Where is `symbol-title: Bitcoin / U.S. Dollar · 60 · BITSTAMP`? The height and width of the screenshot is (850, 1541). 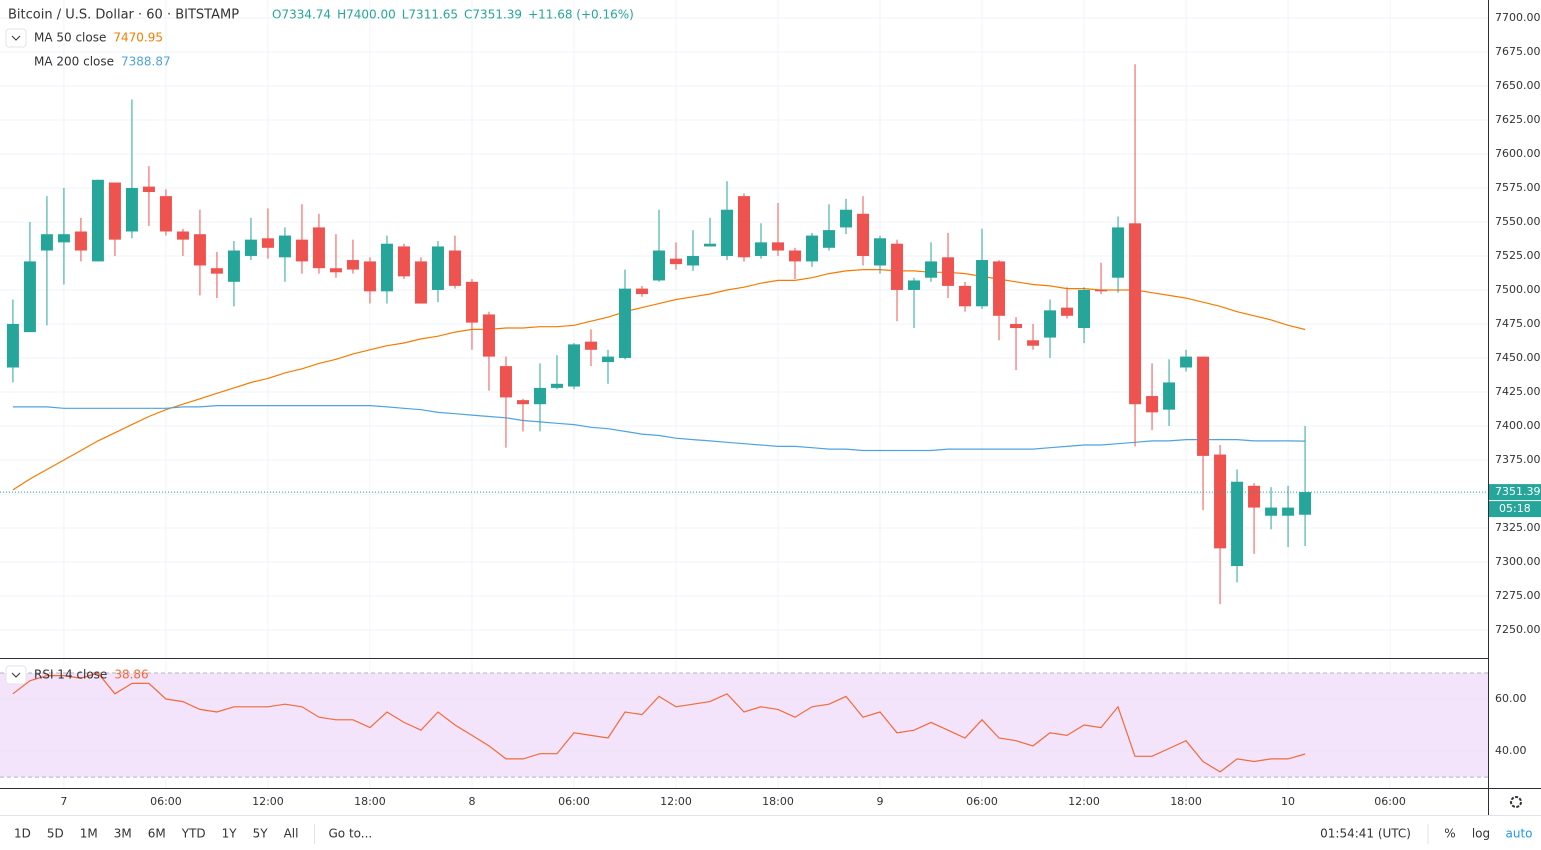 symbol-title: Bitcoin / U.S. Dollar · 60 · BITSTAMP is located at coordinates (123, 15).